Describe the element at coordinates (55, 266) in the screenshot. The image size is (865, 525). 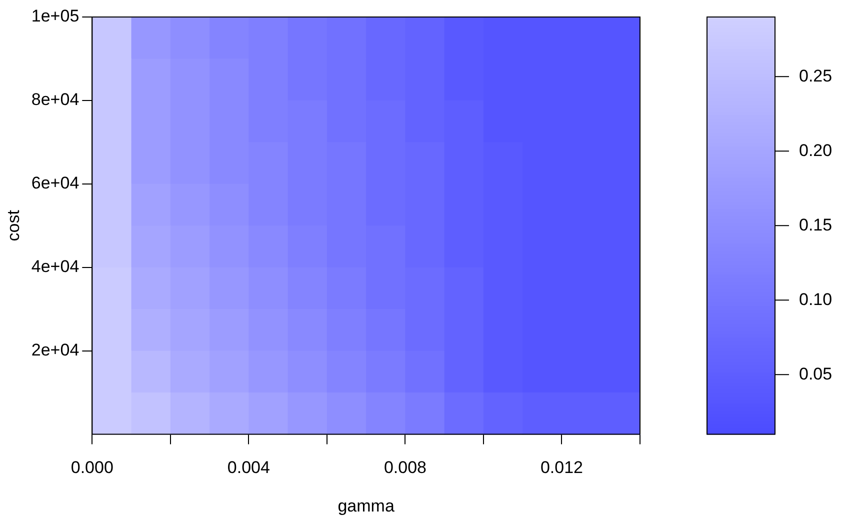
I see `y-tick-label: 4e+04` at that location.